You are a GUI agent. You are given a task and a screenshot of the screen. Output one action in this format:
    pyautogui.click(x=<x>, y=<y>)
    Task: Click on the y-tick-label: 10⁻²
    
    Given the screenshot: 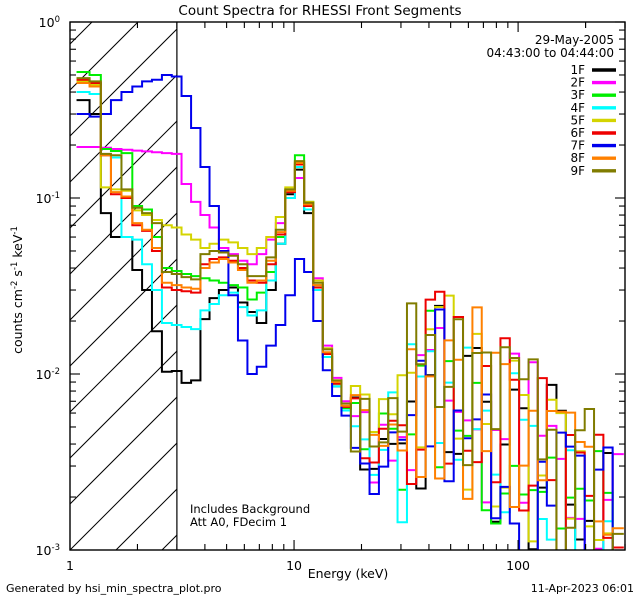 What is the action you would take?
    pyautogui.click(x=48, y=374)
    